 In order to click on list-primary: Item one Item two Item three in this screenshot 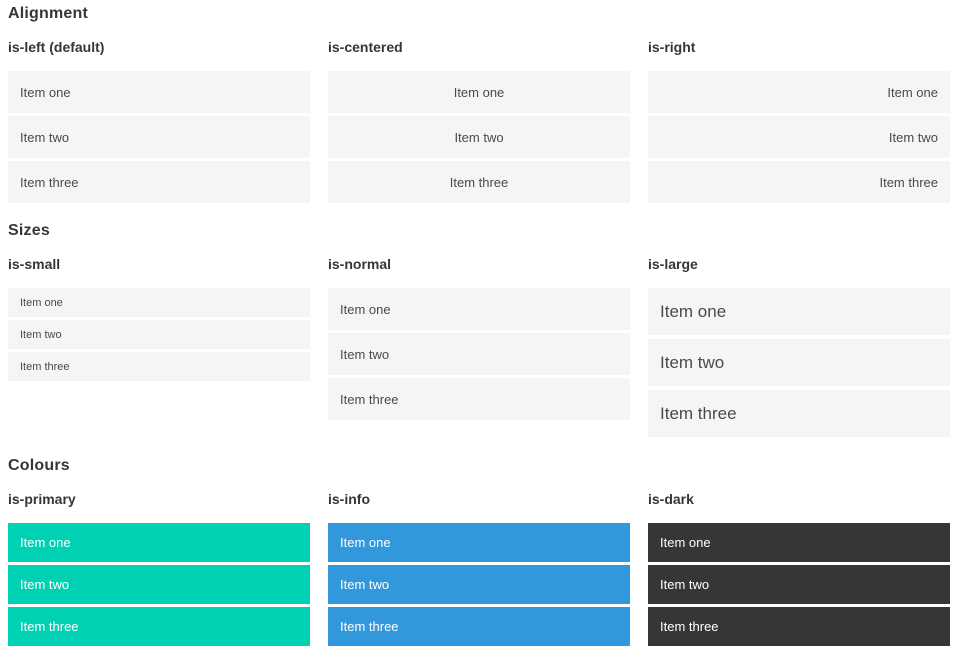, I will do `click(159, 584)`.